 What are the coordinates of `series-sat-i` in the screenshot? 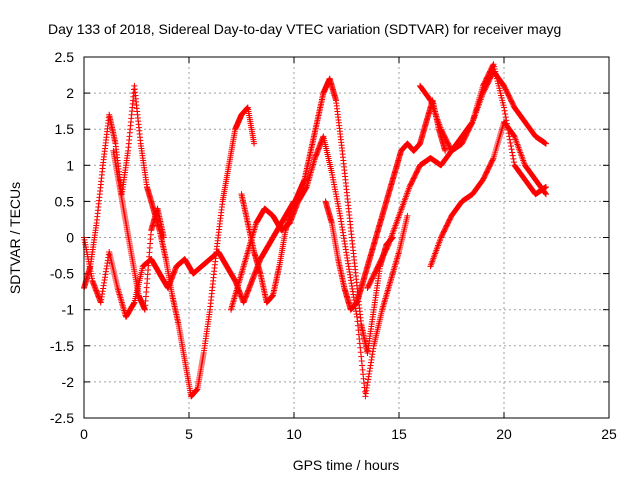 It's located at (483, 129).